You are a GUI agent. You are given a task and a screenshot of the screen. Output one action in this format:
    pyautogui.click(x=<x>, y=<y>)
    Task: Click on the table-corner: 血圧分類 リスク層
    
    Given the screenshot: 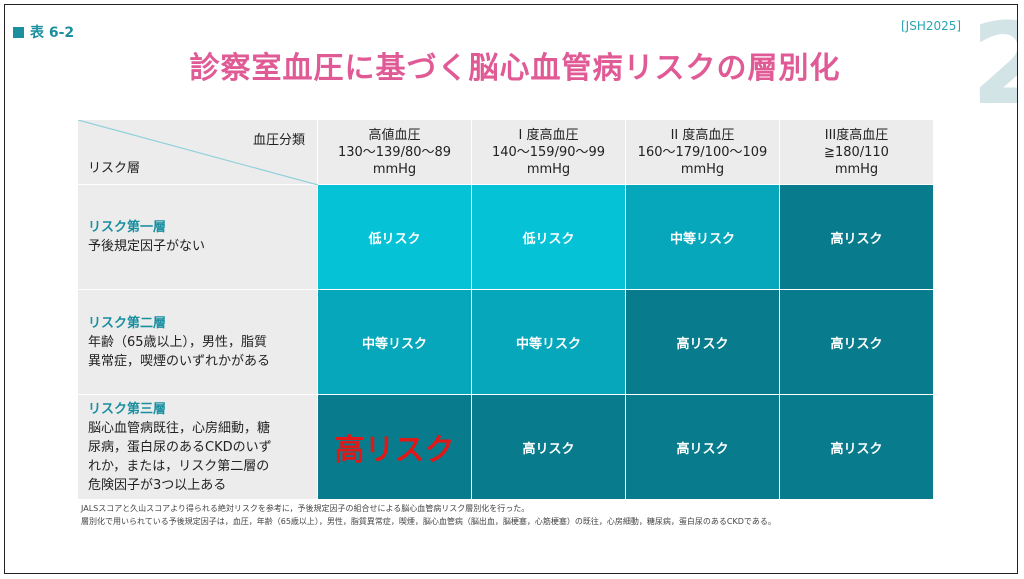 What is the action you would take?
    pyautogui.click(x=197, y=152)
    